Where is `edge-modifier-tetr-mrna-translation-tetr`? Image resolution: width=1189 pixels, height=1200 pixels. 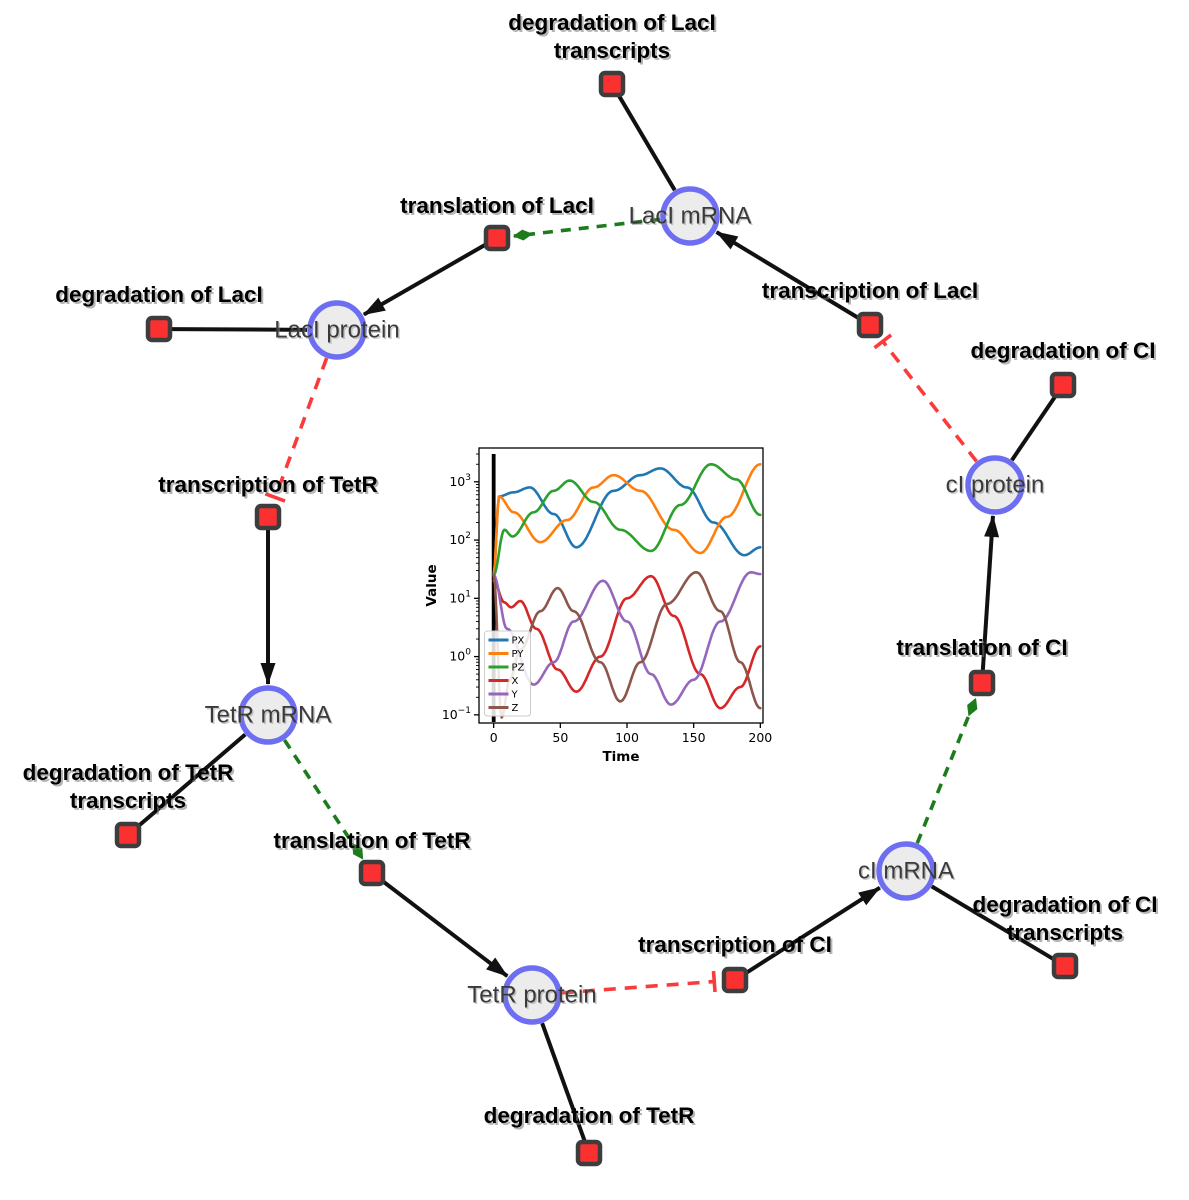
edge-modifier-tetr-mrna-translation-tetr is located at coordinates (323, 799).